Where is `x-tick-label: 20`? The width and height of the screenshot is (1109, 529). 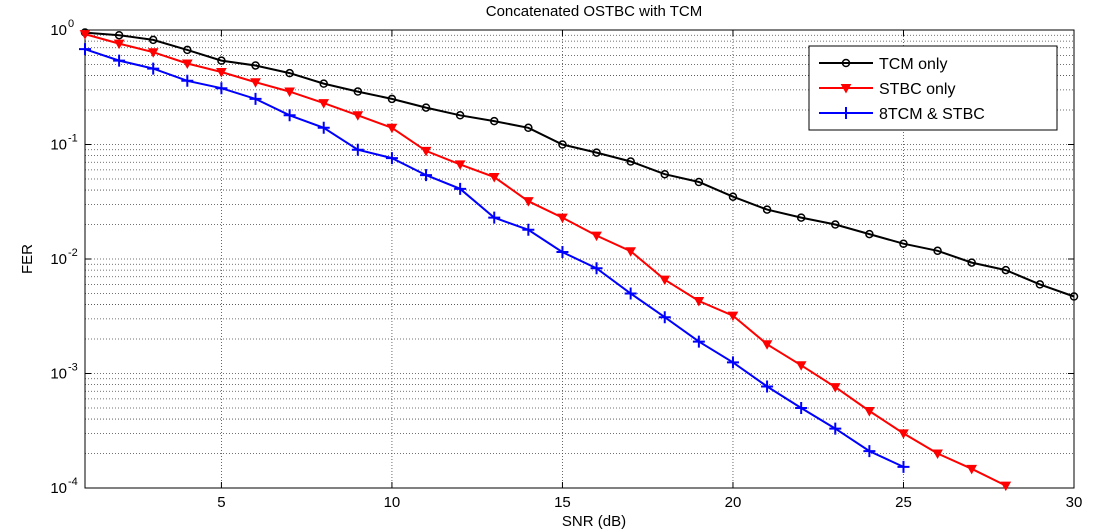 x-tick-label: 20 is located at coordinates (733, 502).